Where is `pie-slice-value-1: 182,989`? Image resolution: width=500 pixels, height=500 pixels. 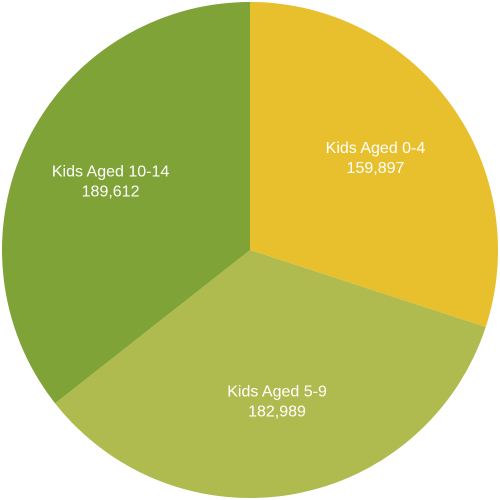
pie-slice-value-1: 182,989 is located at coordinates (277, 412).